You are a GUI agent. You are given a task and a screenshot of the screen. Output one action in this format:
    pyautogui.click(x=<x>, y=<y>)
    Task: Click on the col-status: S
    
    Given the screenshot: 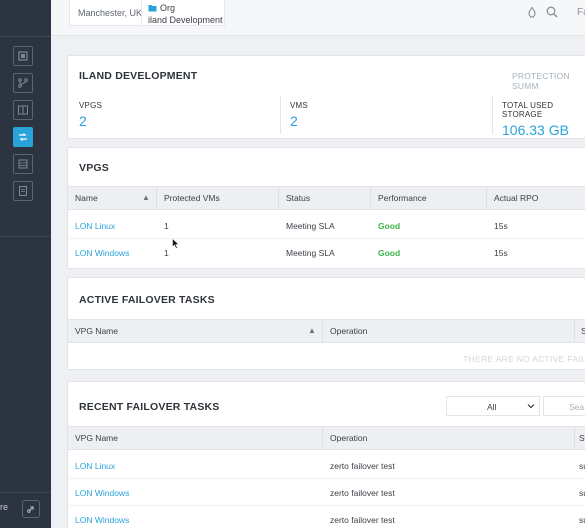 What is the action you would take?
    pyautogui.click(x=583, y=331)
    